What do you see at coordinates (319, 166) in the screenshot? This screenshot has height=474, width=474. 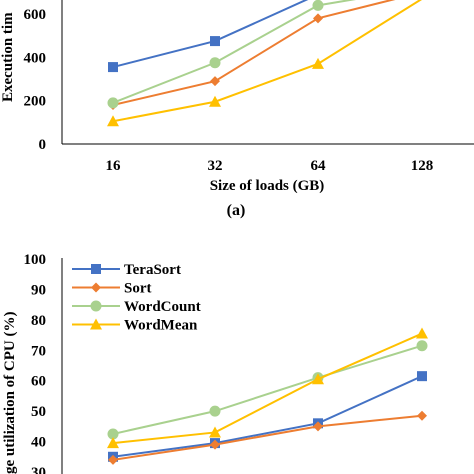 I see `chart-a-xtick-label: 64` at bounding box center [319, 166].